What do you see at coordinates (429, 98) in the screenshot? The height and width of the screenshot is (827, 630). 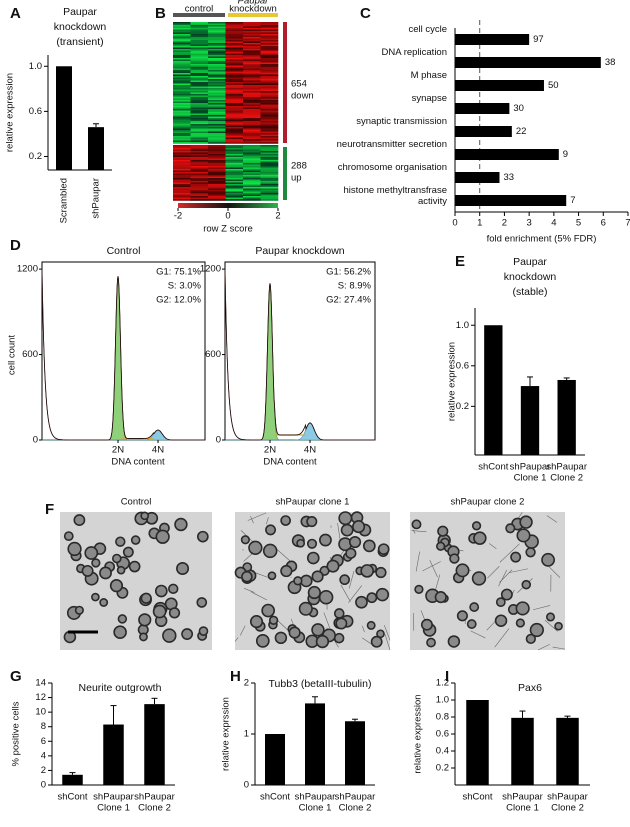 I see `category-label: synapse` at bounding box center [429, 98].